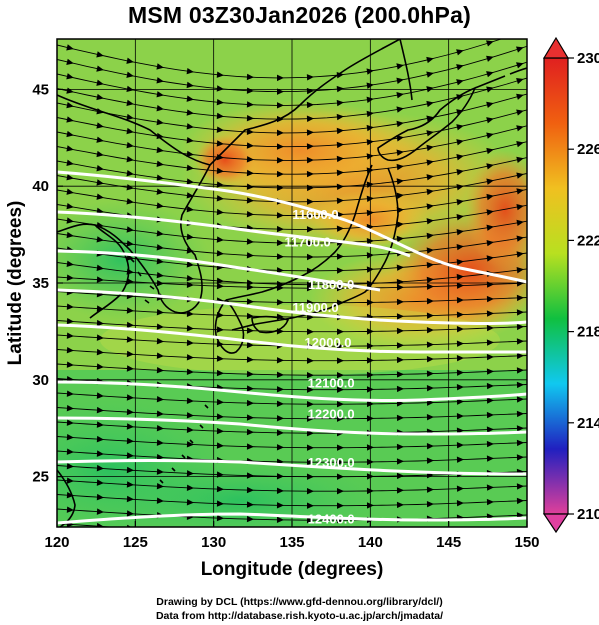 This screenshot has width=599, height=625. I want to click on x-tick-label: 145, so click(448, 542).